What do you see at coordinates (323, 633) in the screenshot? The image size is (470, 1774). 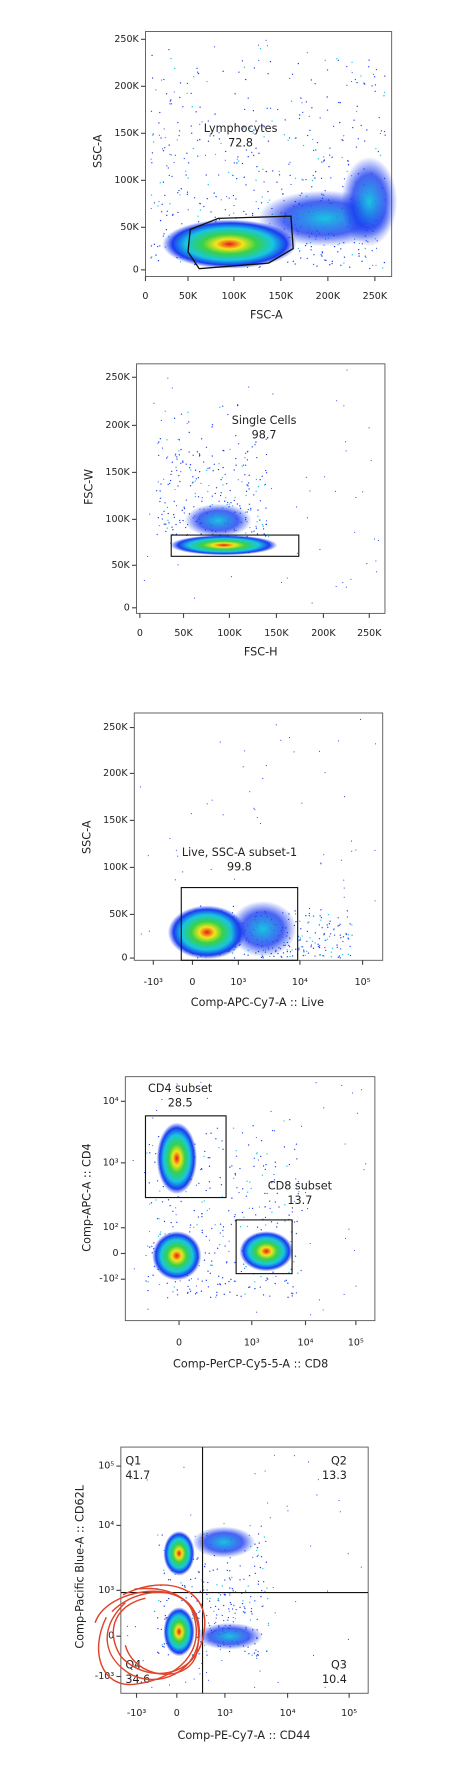 I see `x-tick-label: 200K` at bounding box center [323, 633].